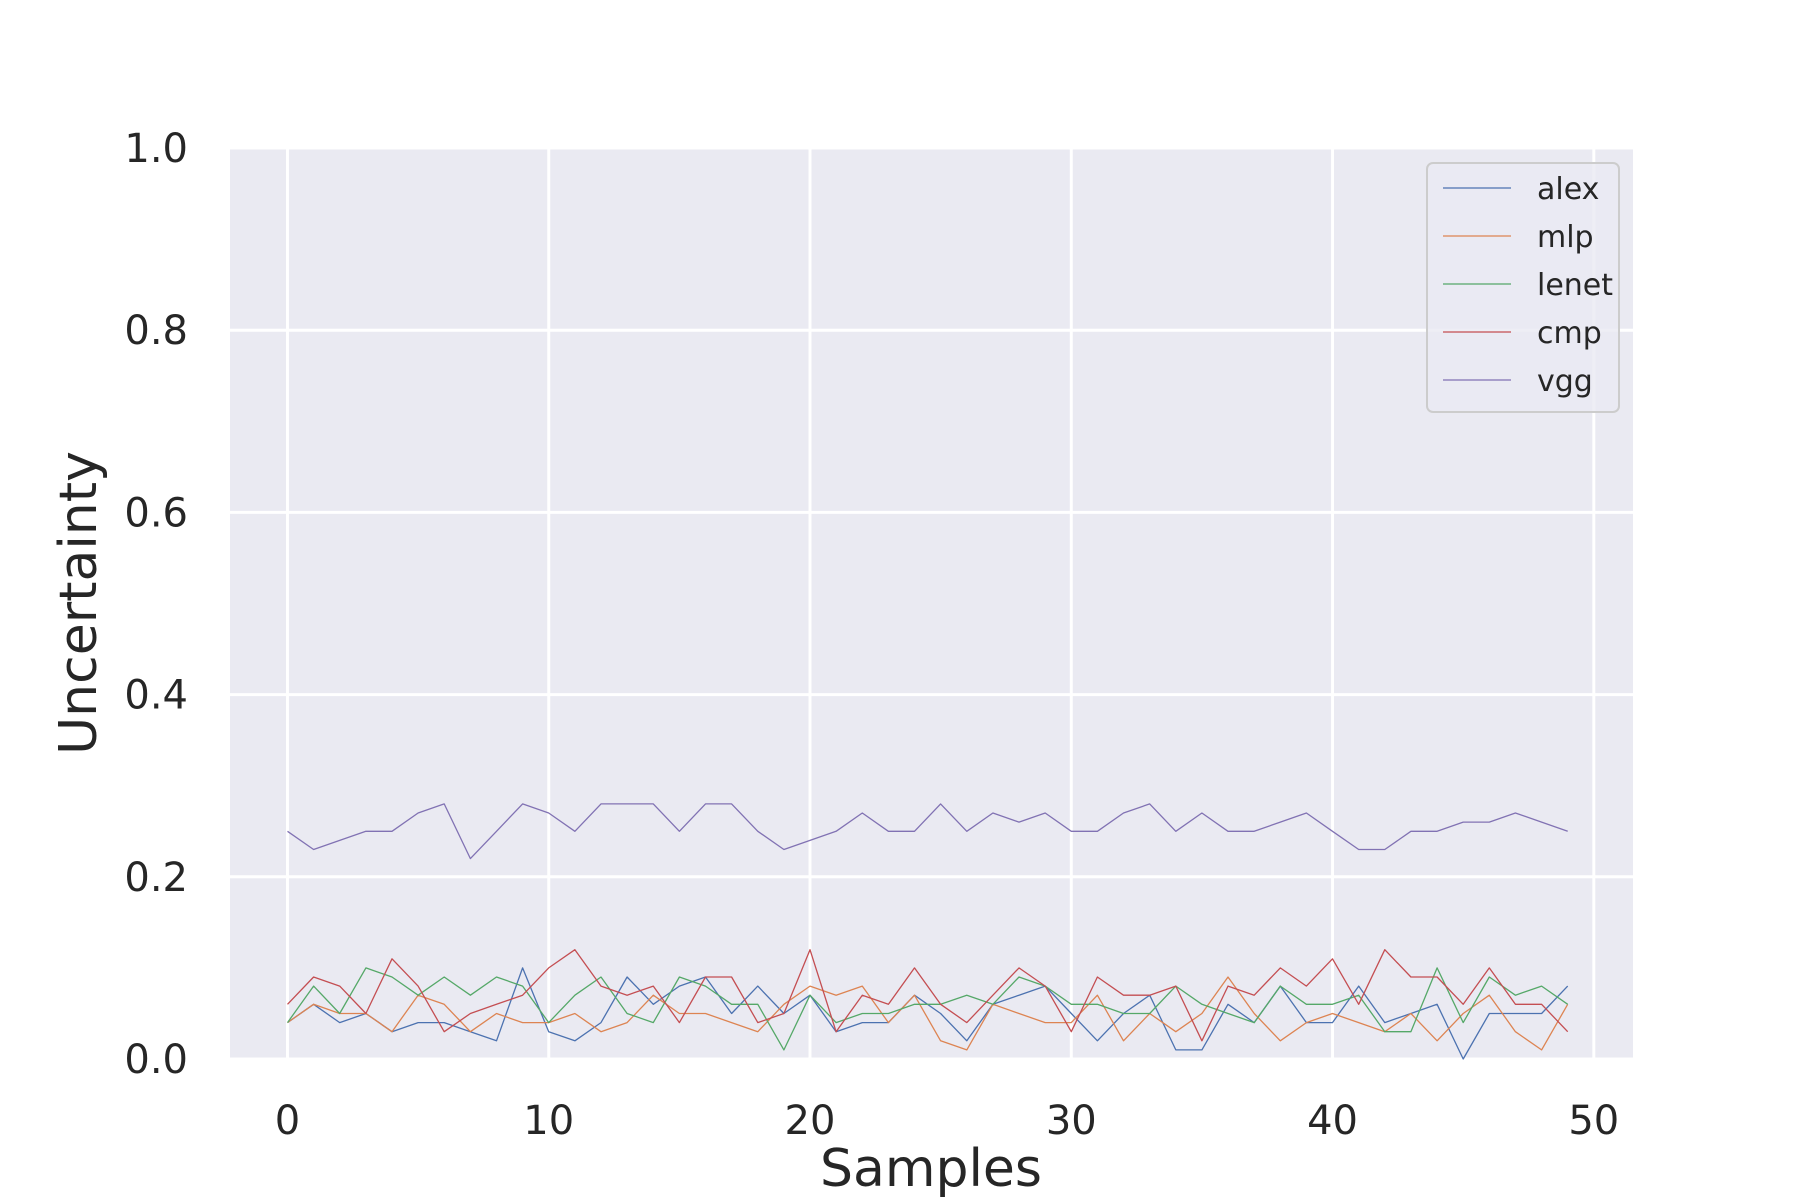  What do you see at coordinates (1332, 1121) in the screenshot?
I see `x-tick-label: 40` at bounding box center [1332, 1121].